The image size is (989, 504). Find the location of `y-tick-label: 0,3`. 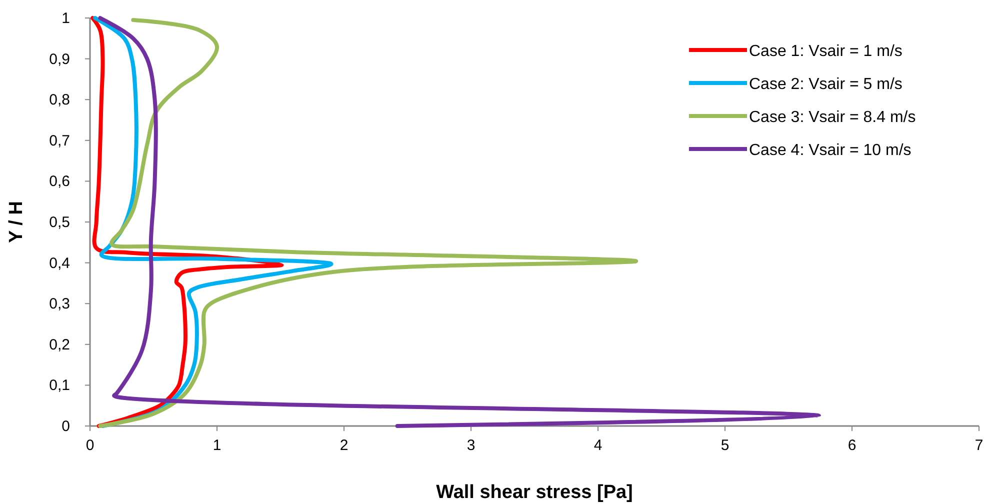

y-tick-label: 0,3 is located at coordinates (59, 304).